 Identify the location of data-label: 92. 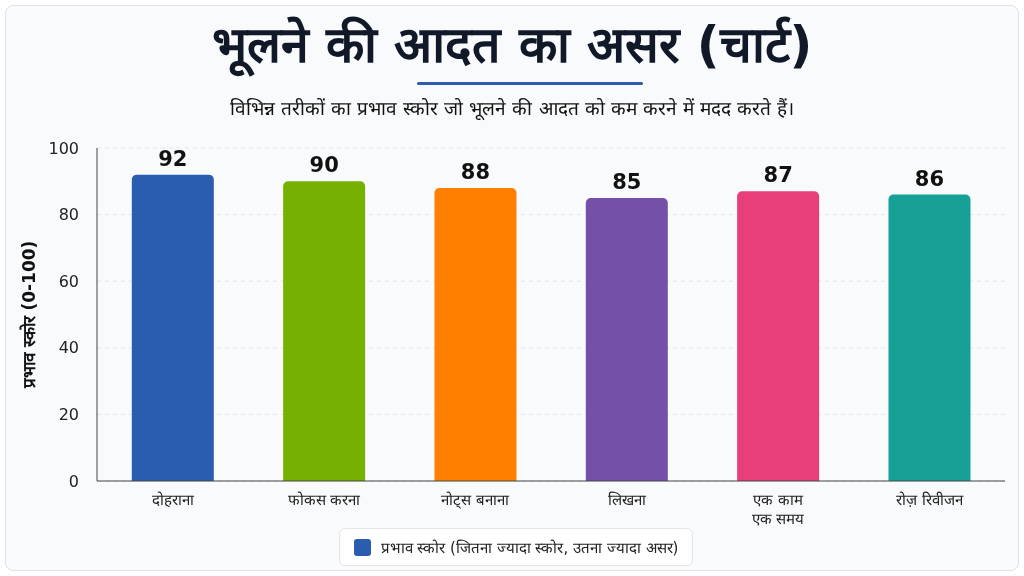
(173, 158).